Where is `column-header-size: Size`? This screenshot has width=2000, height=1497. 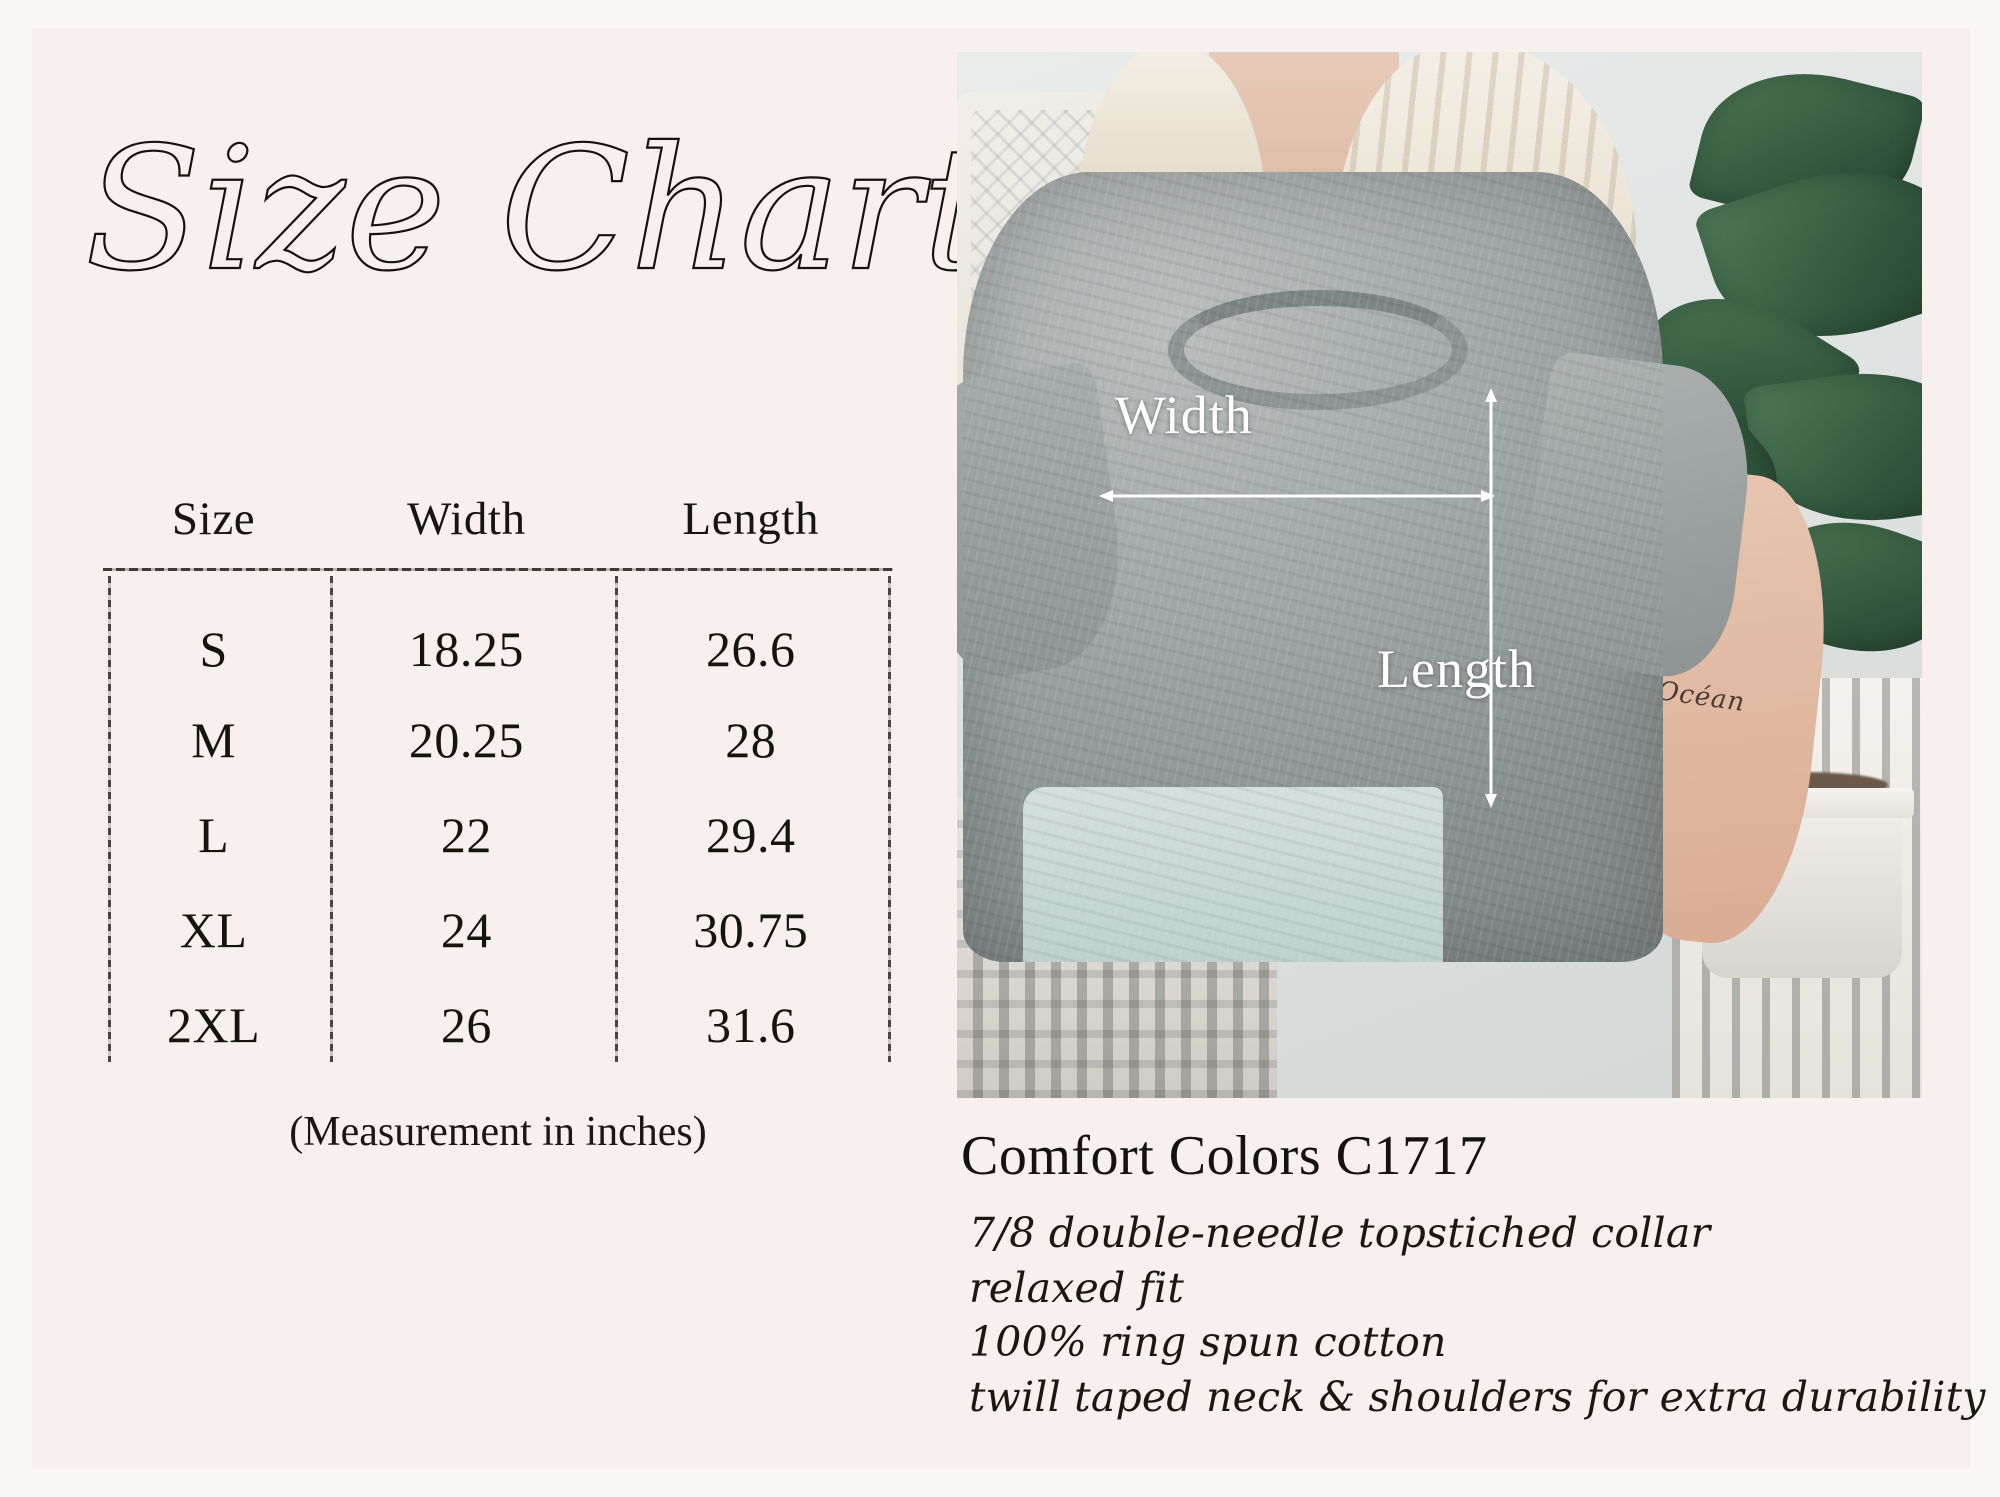
column-header-size: Size is located at coordinates (213, 519).